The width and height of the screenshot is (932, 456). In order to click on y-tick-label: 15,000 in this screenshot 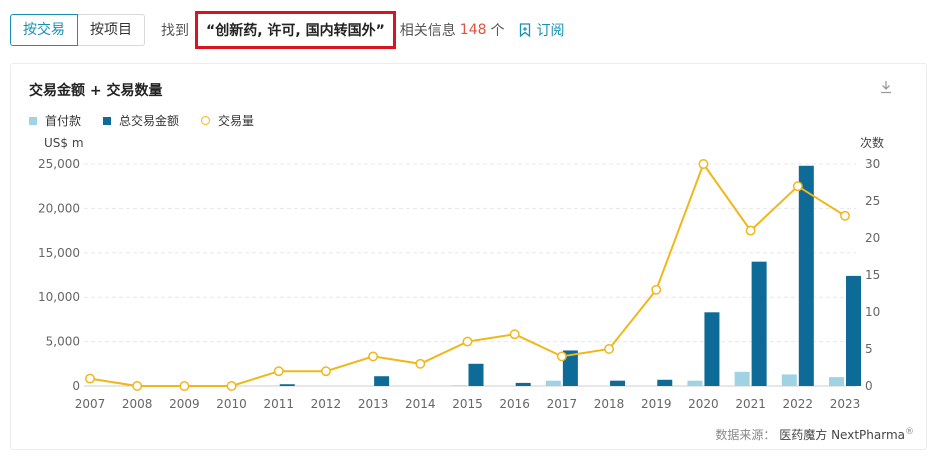, I will do `click(59, 253)`.